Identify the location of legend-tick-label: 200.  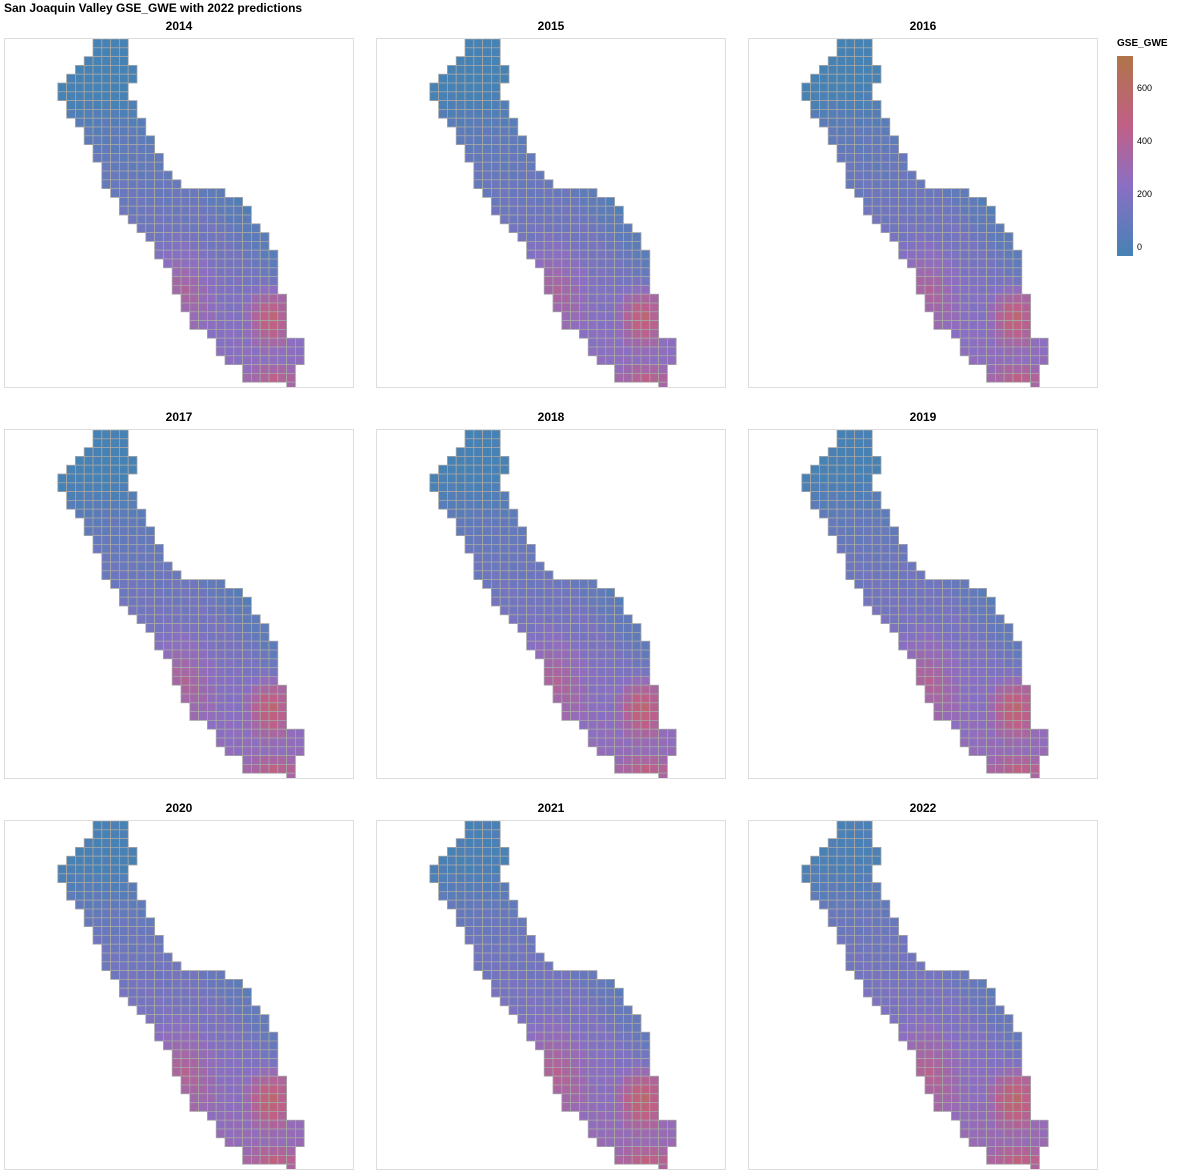
(1145, 194).